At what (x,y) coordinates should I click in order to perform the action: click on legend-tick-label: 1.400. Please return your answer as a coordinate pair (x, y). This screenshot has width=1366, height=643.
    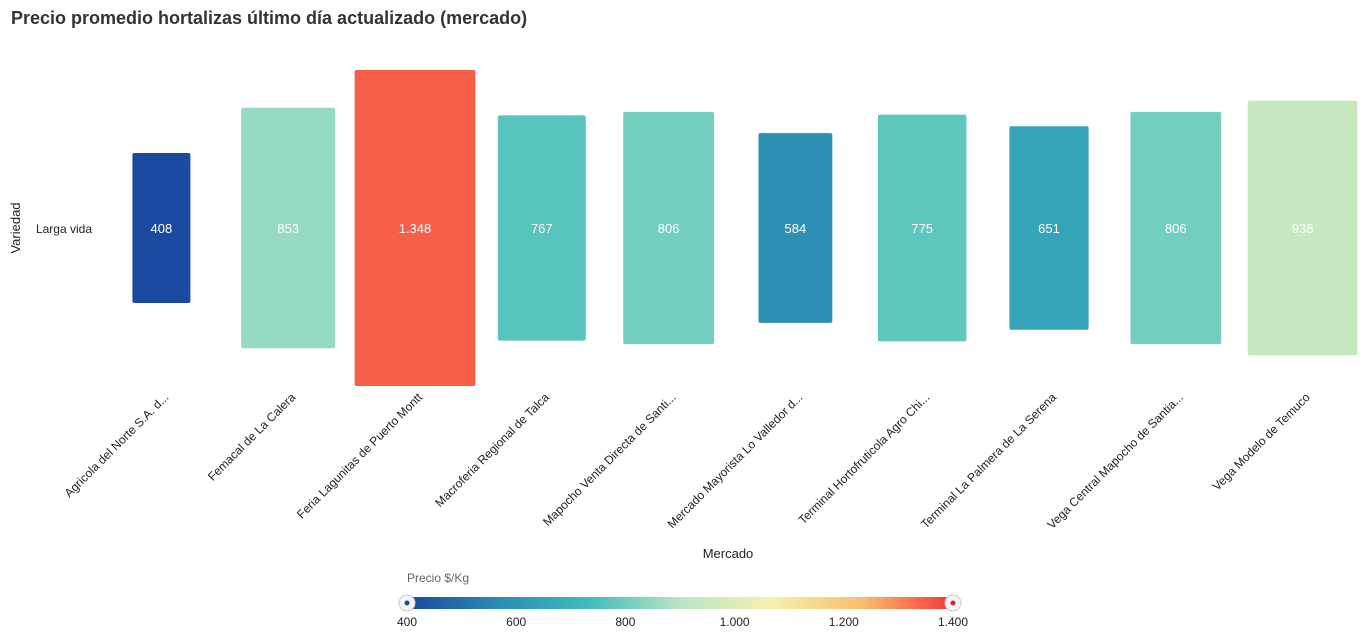
    Looking at the image, I should click on (953, 622).